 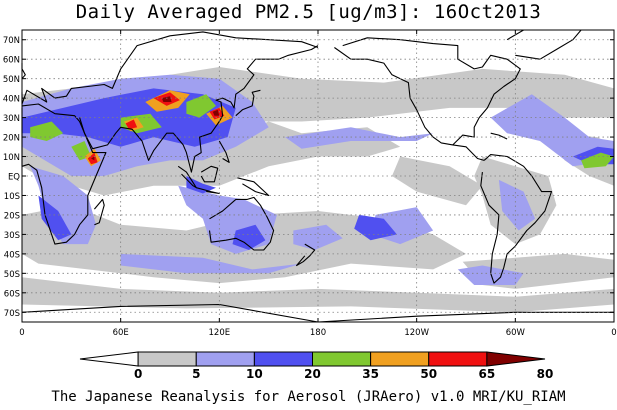 I want to click on latitude-label: 20N, so click(x=11, y=139).